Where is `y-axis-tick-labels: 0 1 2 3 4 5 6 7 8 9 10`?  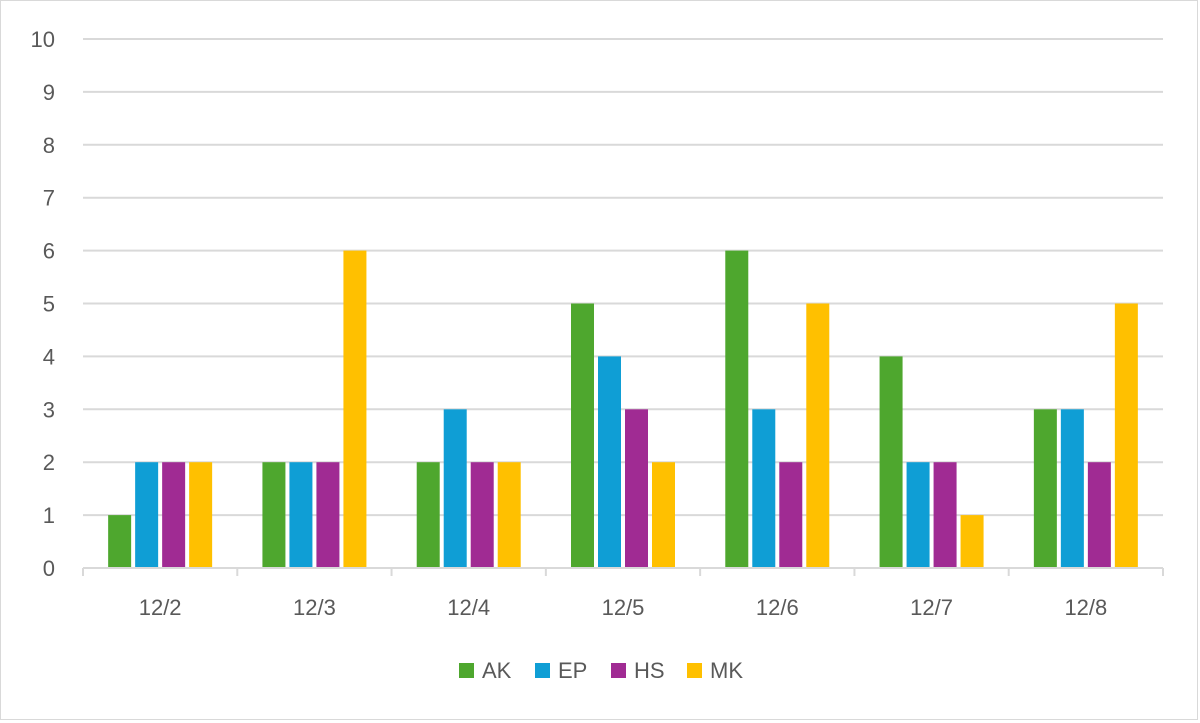
y-axis-tick-labels: 0 1 2 3 4 5 6 7 8 9 10 is located at coordinates (43, 304).